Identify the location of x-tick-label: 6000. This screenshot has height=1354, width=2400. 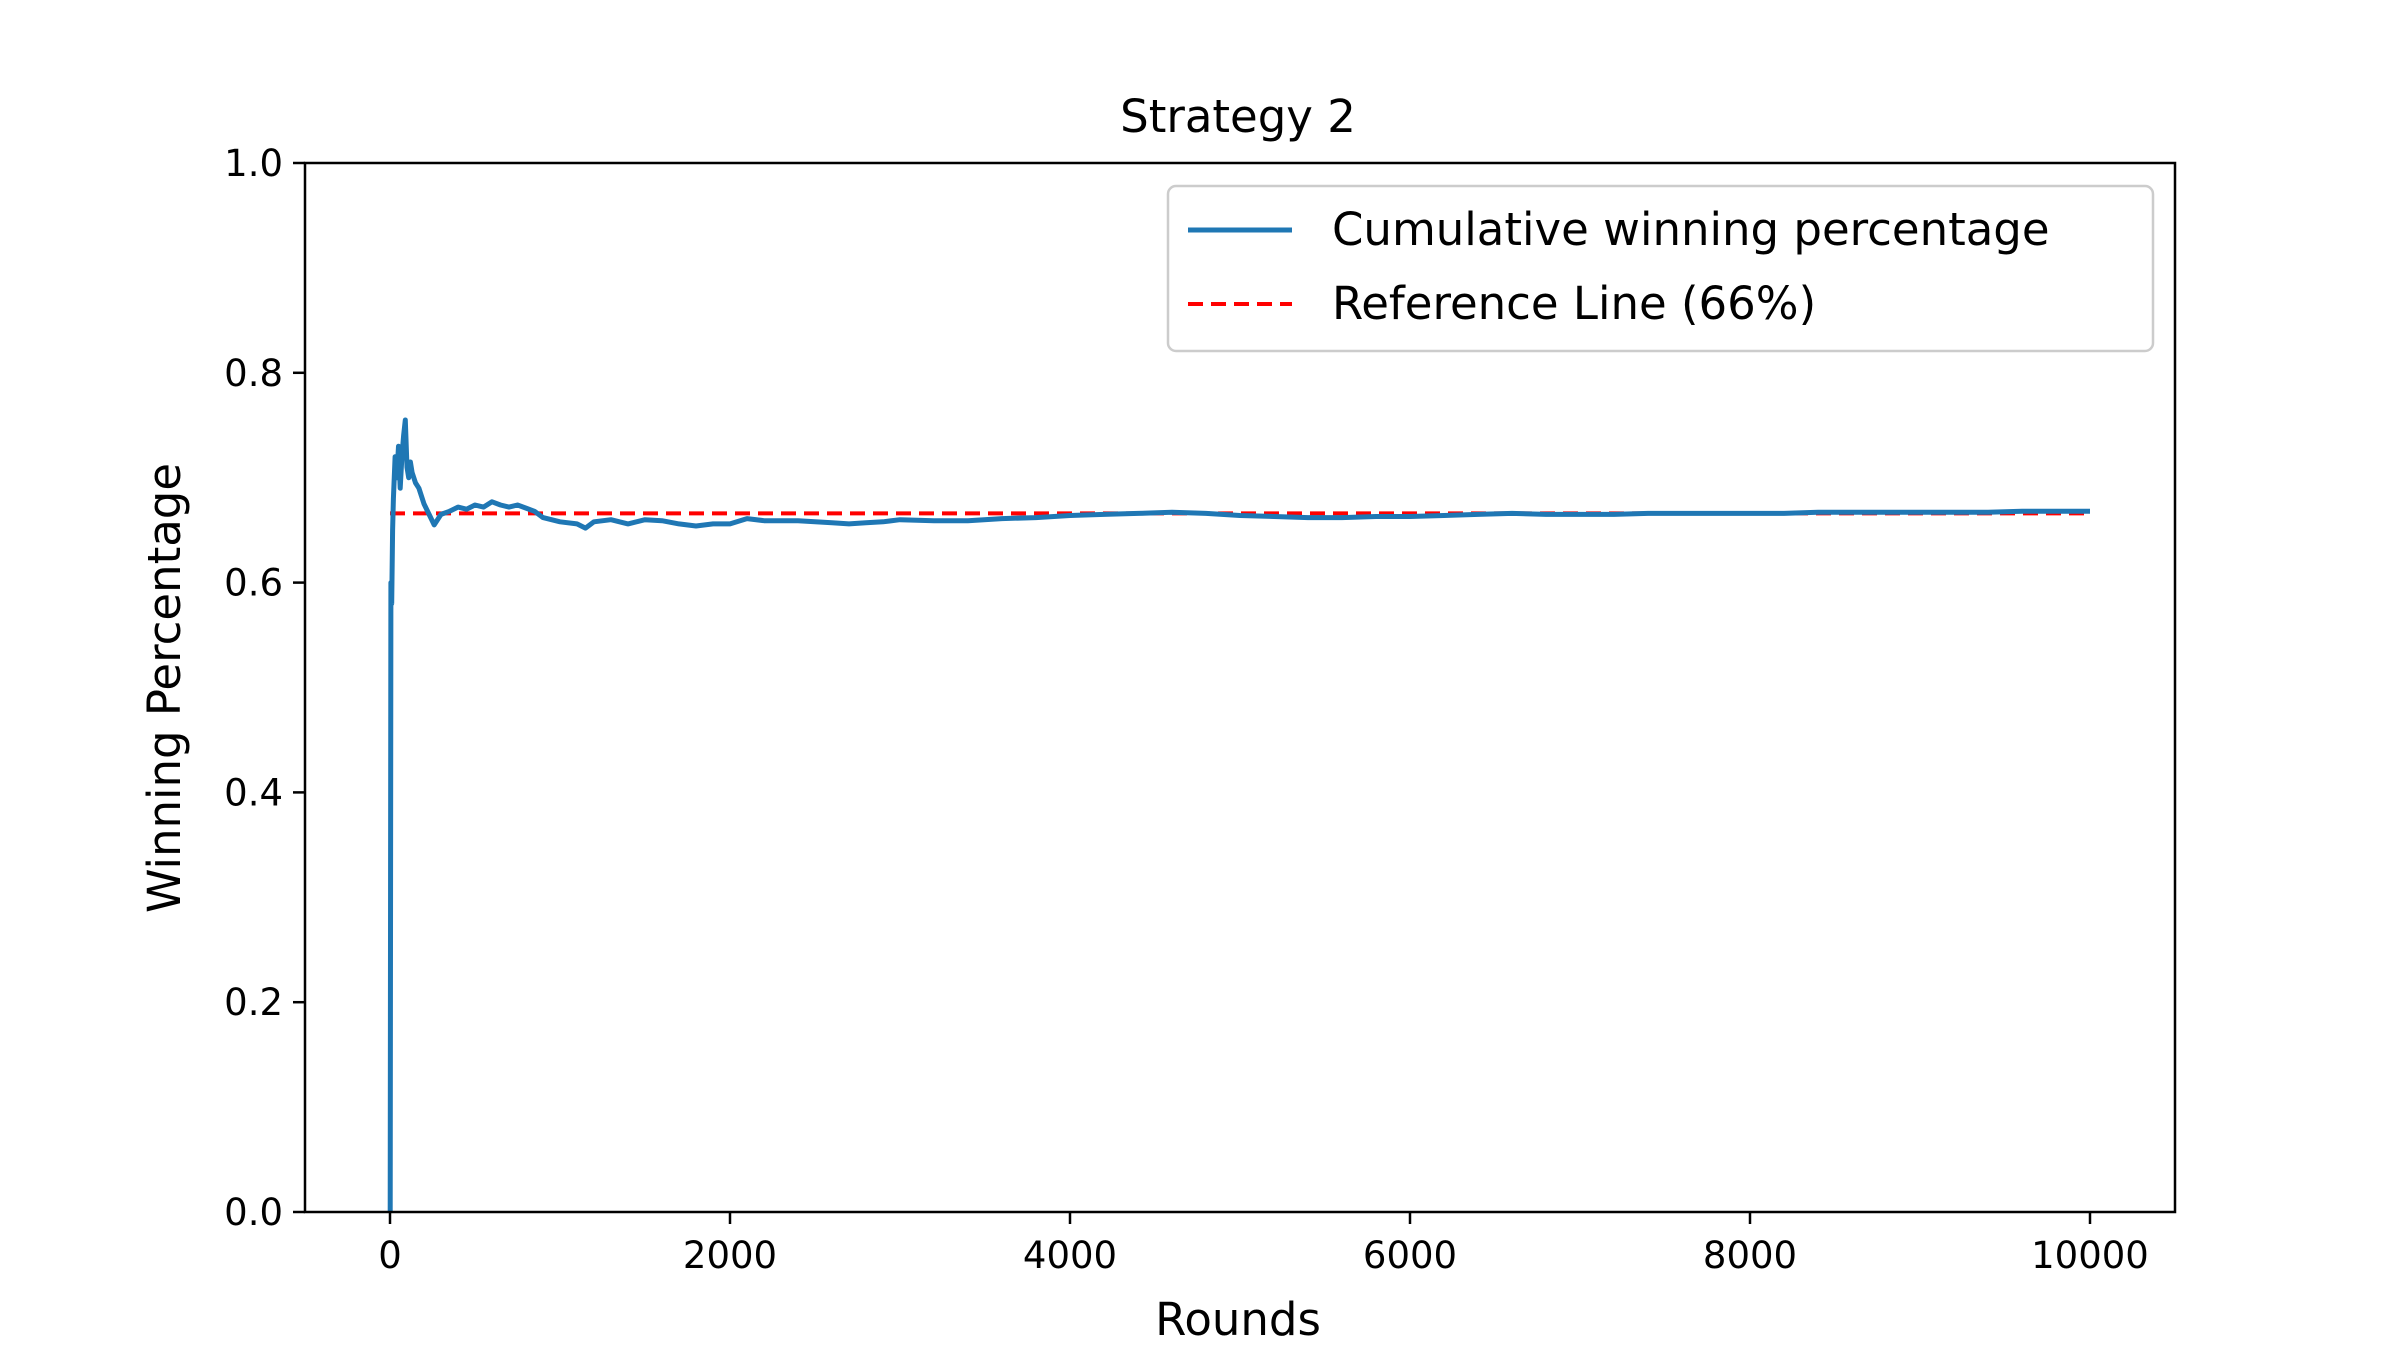
(1410, 1255).